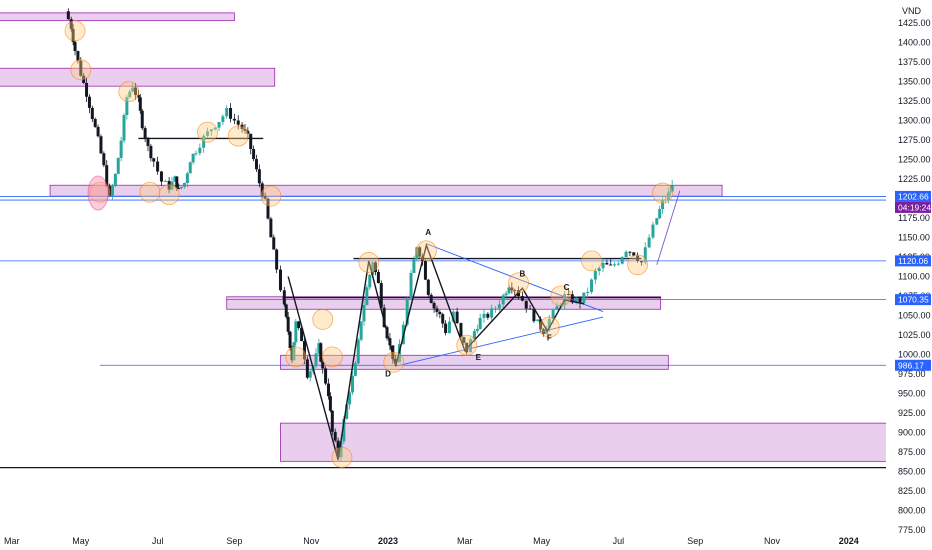 The image size is (932, 550). I want to click on point-label-f: F, so click(549, 337).